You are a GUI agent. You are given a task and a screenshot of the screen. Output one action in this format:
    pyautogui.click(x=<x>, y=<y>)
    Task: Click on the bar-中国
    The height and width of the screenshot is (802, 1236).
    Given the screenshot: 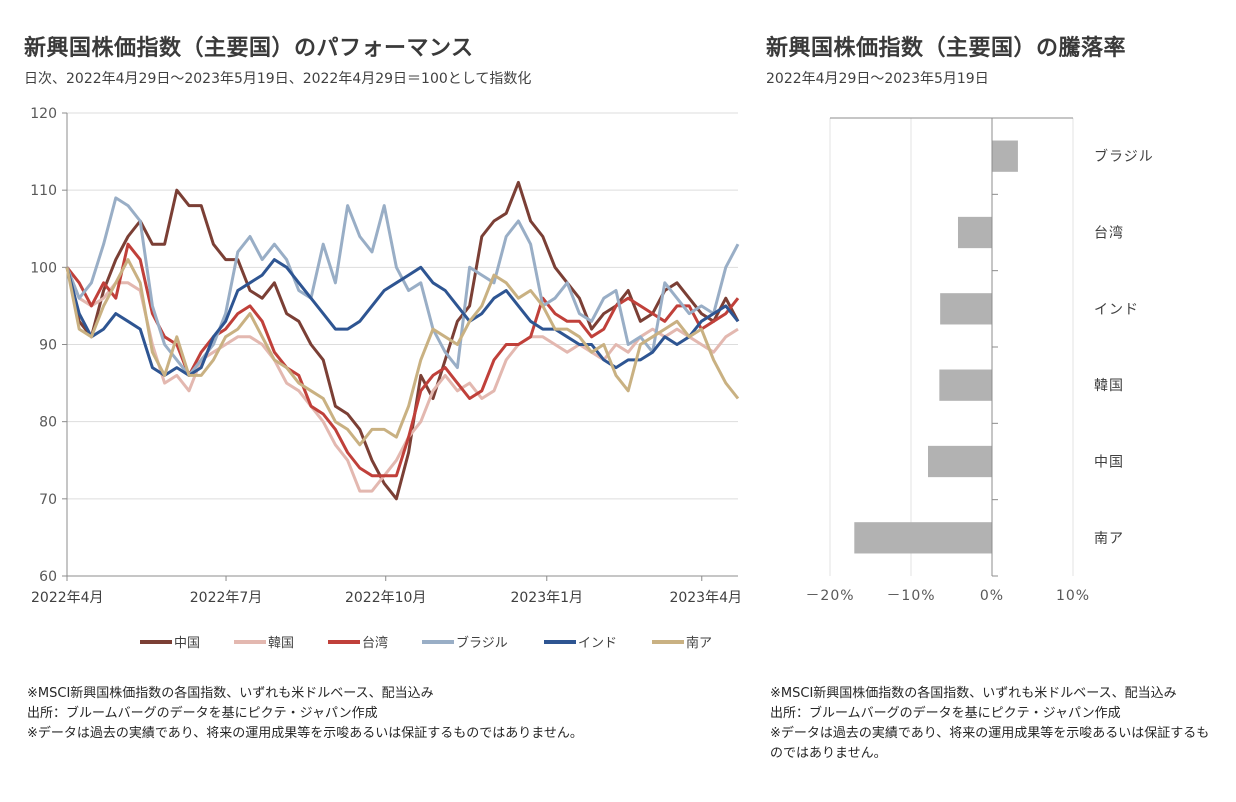 What is the action you would take?
    pyautogui.click(x=960, y=461)
    